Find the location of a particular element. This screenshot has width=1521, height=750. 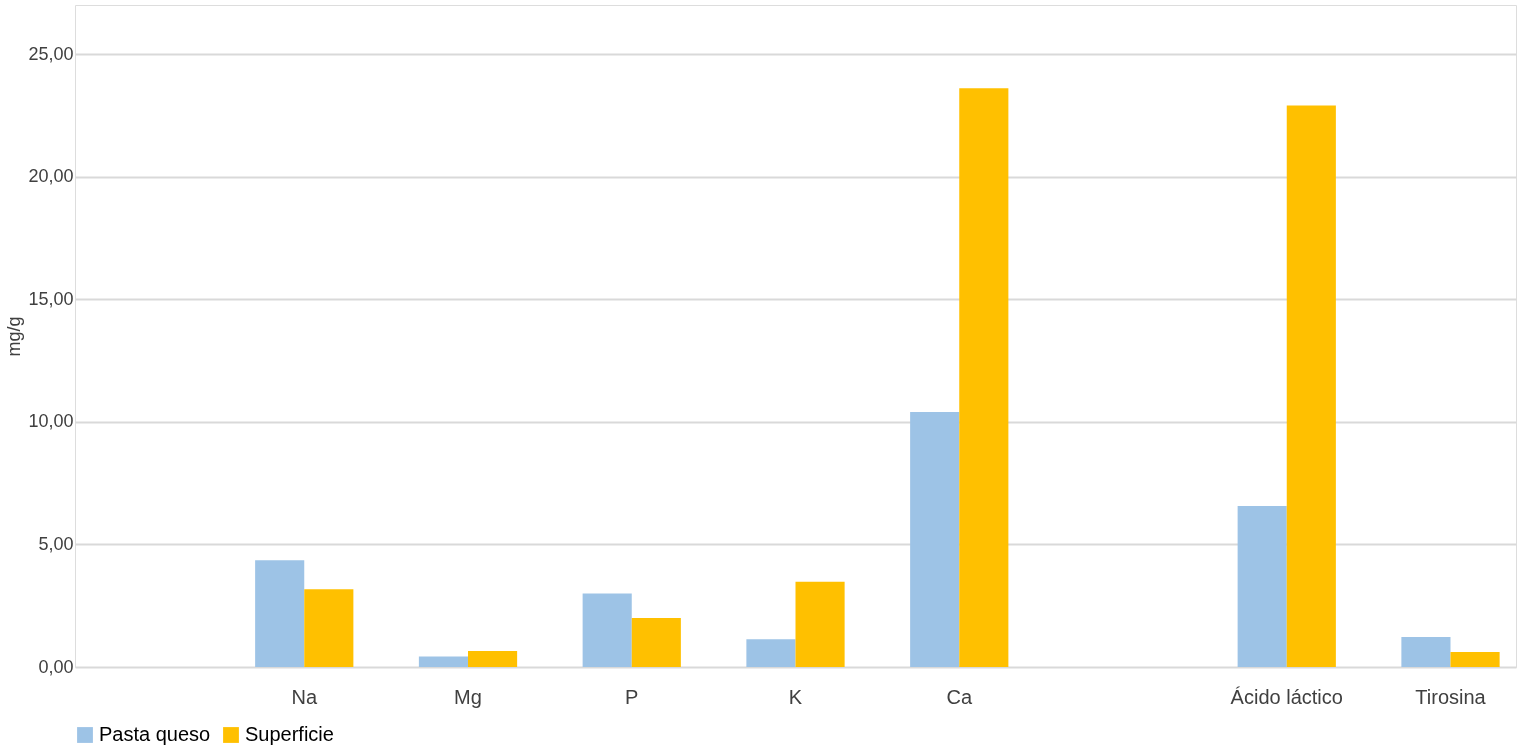

x-tick-label: Mg is located at coordinates (468, 696).